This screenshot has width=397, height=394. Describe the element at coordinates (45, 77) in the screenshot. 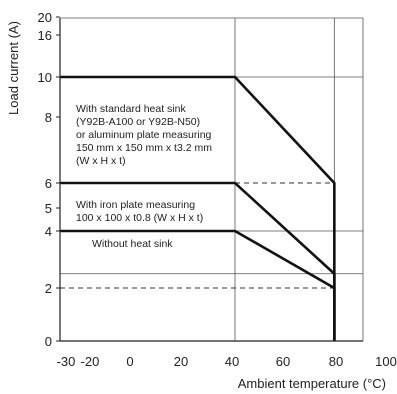

I see `y-tick-label: 10` at that location.